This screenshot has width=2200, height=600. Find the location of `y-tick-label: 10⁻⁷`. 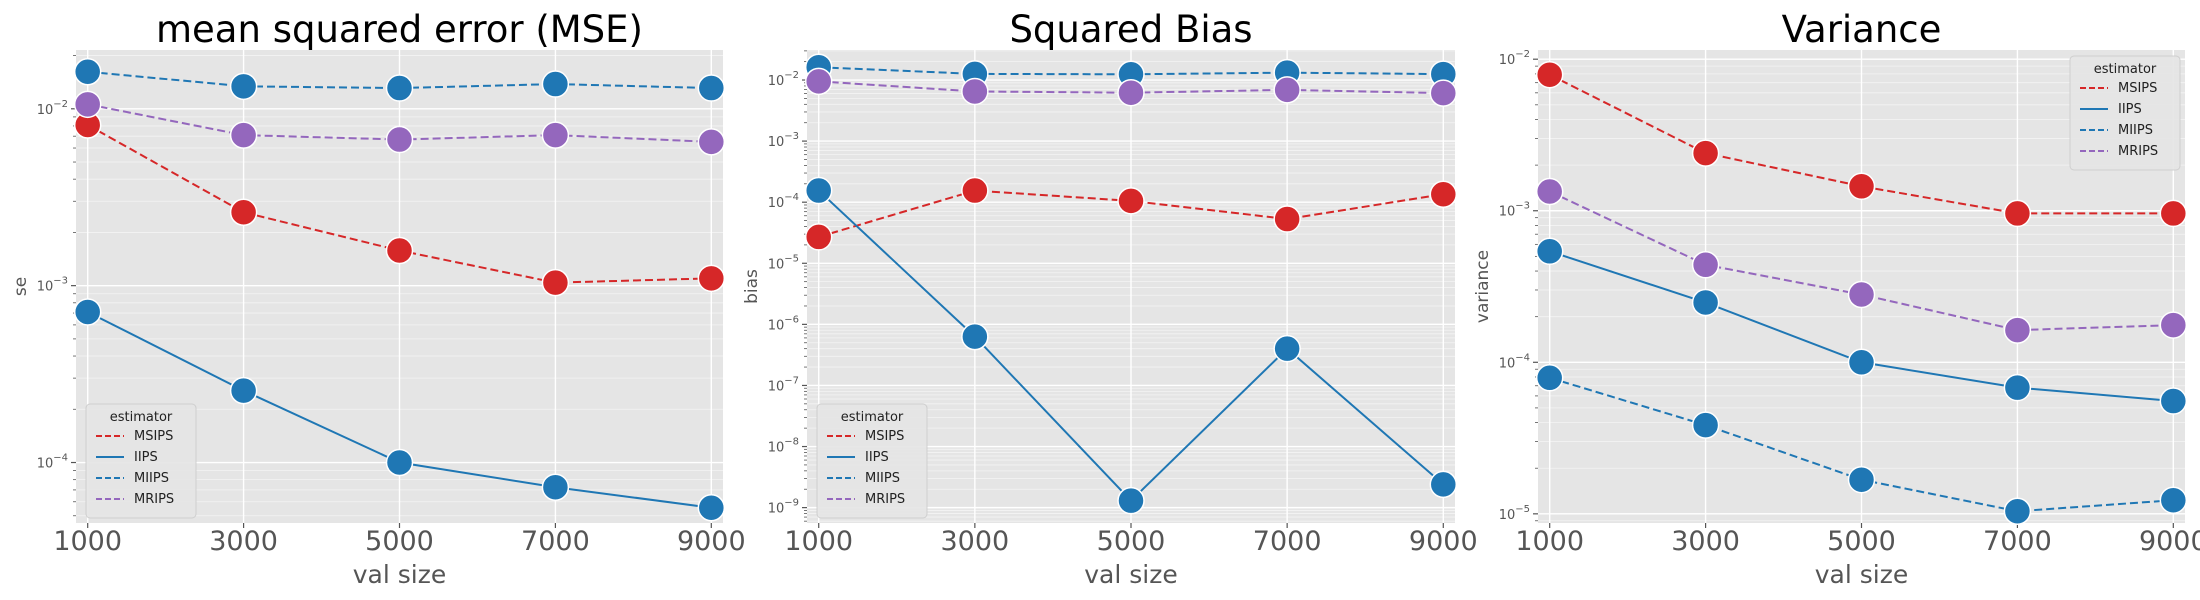

y-tick-label: 10⁻⁷ is located at coordinates (783, 384).